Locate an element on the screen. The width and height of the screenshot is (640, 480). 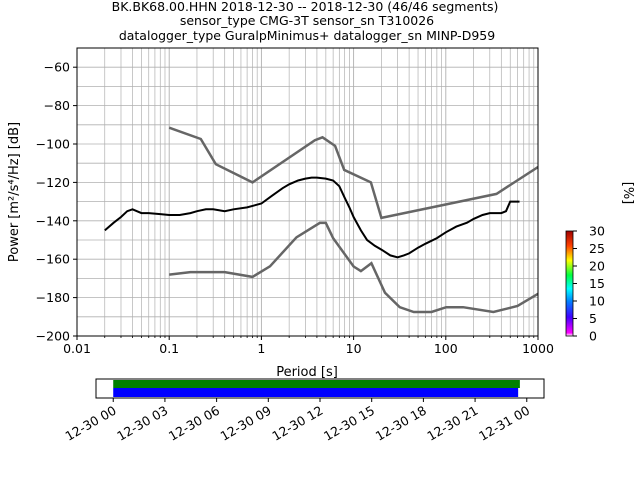
colorbar-tick-label: 30 is located at coordinates (597, 231).